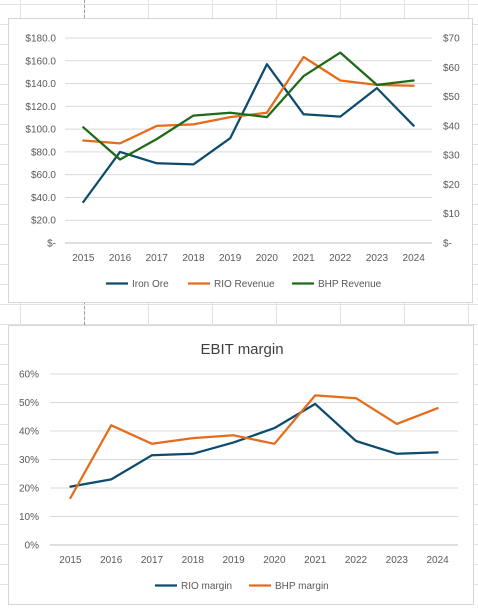  Describe the element at coordinates (32, 546) in the screenshot. I see `y-tick-label: 0%` at that location.